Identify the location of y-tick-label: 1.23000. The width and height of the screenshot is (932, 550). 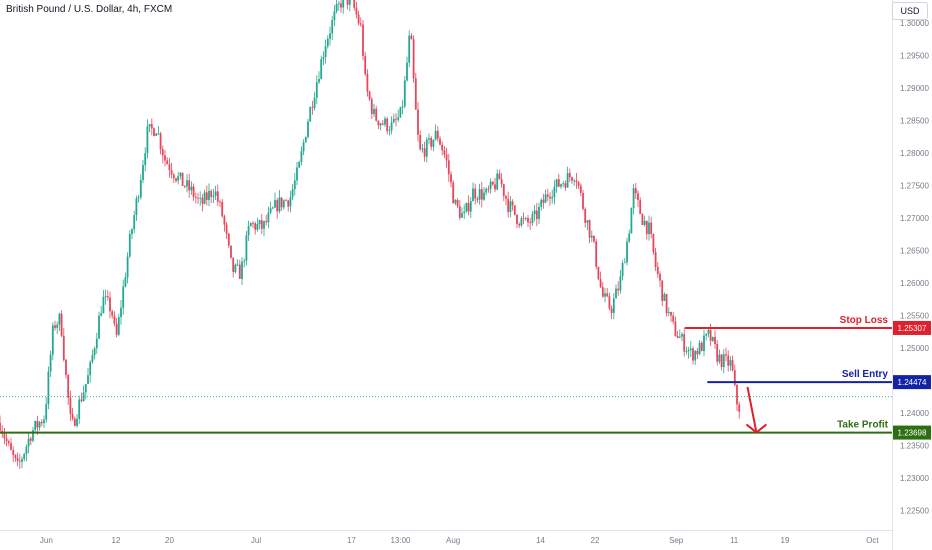
(914, 478).